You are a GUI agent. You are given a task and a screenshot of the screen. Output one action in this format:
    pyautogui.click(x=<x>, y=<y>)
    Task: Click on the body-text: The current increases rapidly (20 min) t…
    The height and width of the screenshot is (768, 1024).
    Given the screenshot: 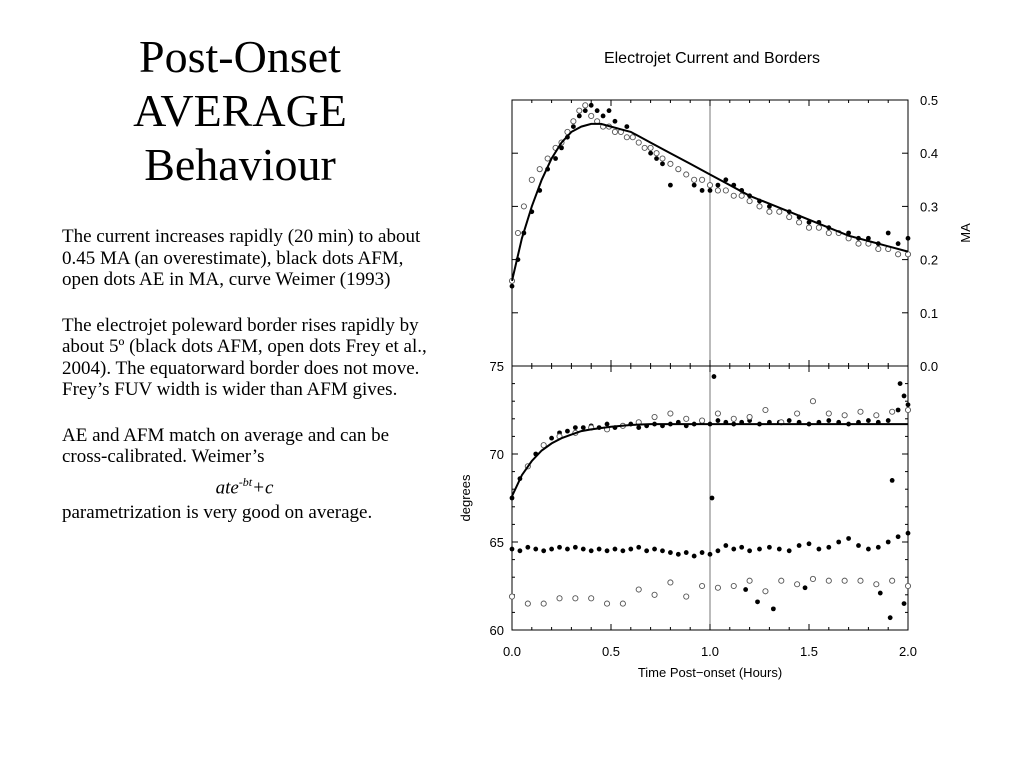 What is the action you would take?
    pyautogui.click(x=244, y=387)
    